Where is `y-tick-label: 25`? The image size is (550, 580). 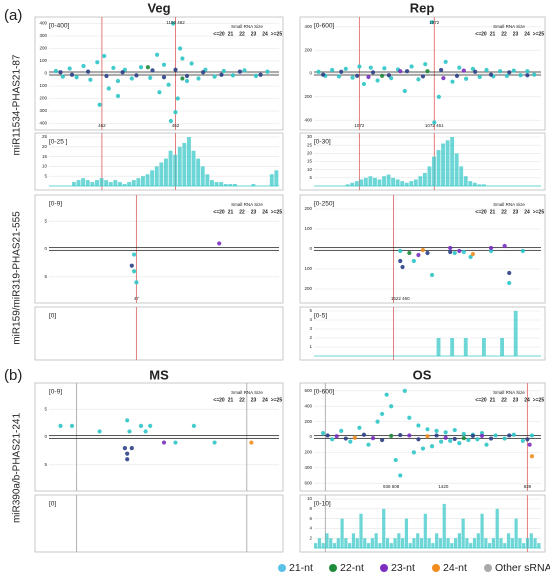
y-tick-label: 25 is located at coordinates (45, 136).